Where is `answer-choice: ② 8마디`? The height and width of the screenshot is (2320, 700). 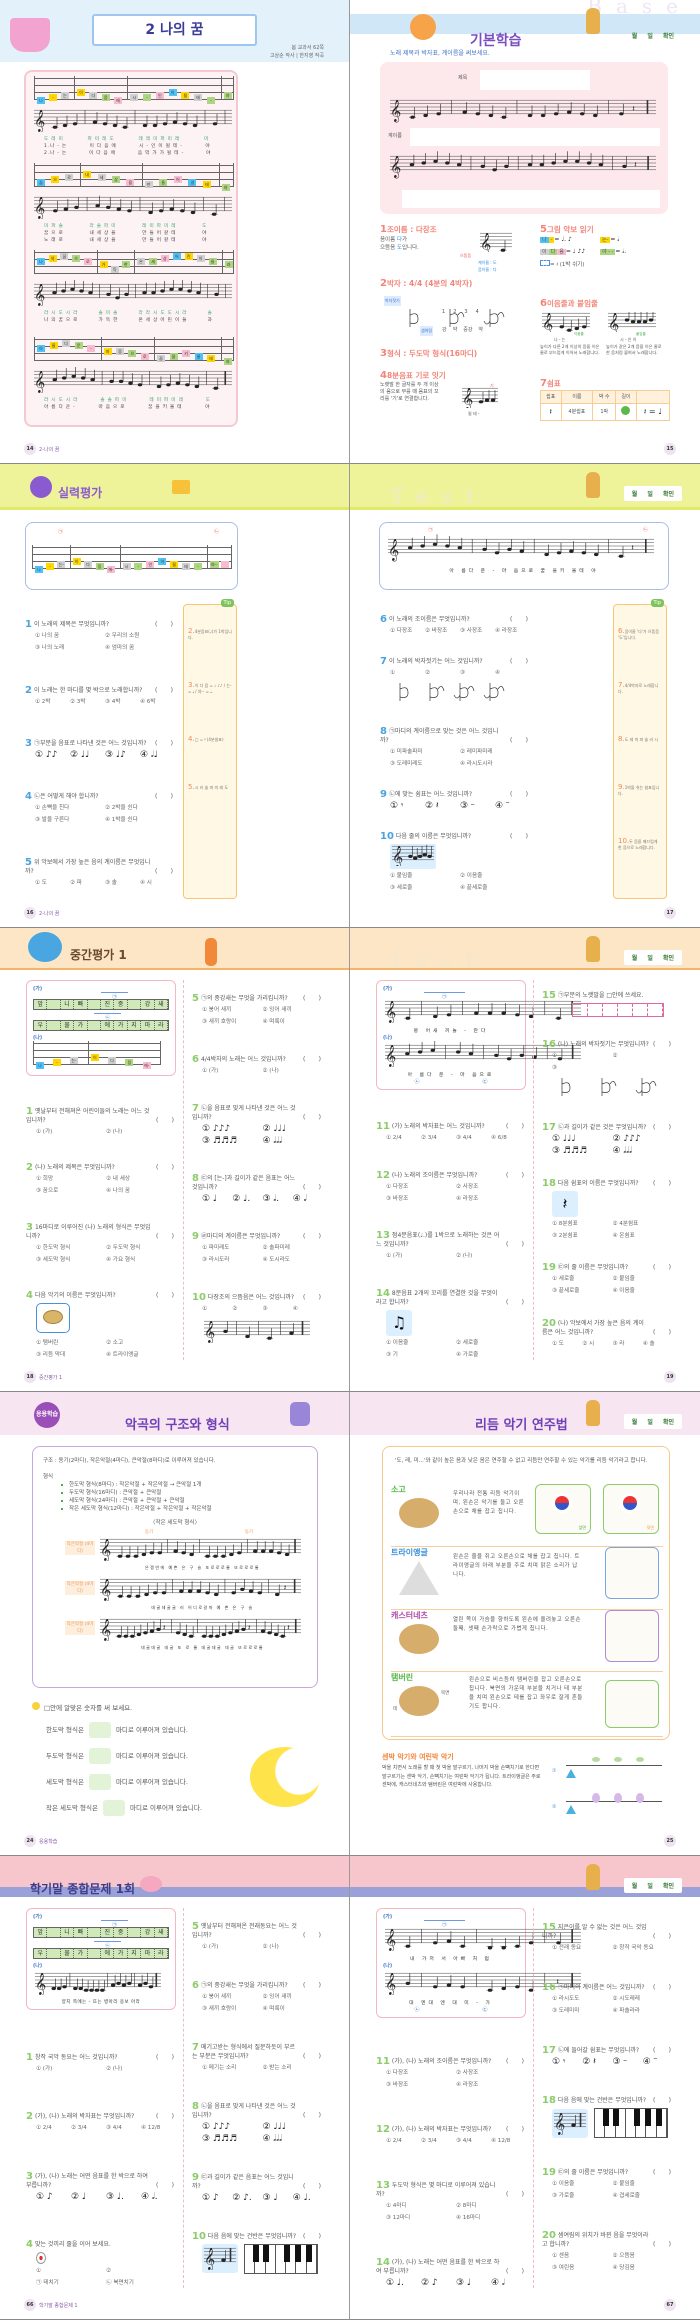 answer-choice: ② 8마디 is located at coordinates (466, 2206).